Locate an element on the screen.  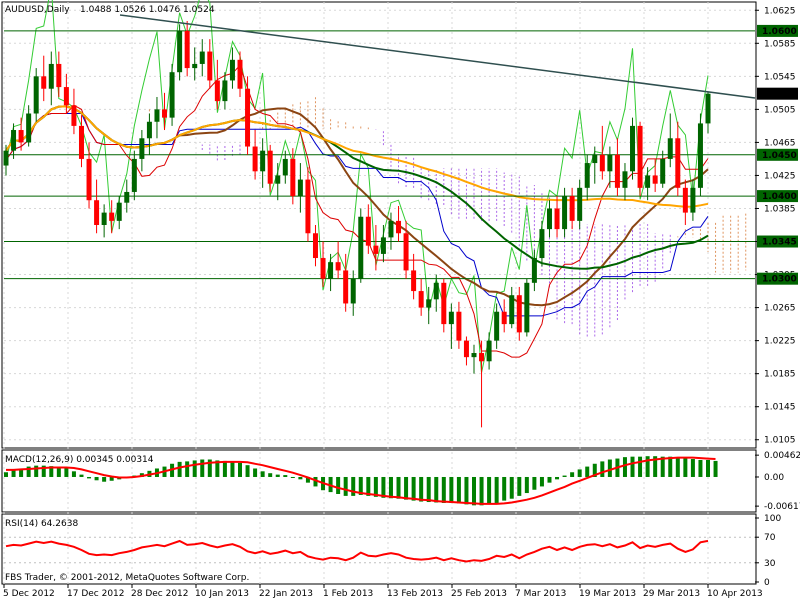
macd-bar is located at coordinates (436, 489).